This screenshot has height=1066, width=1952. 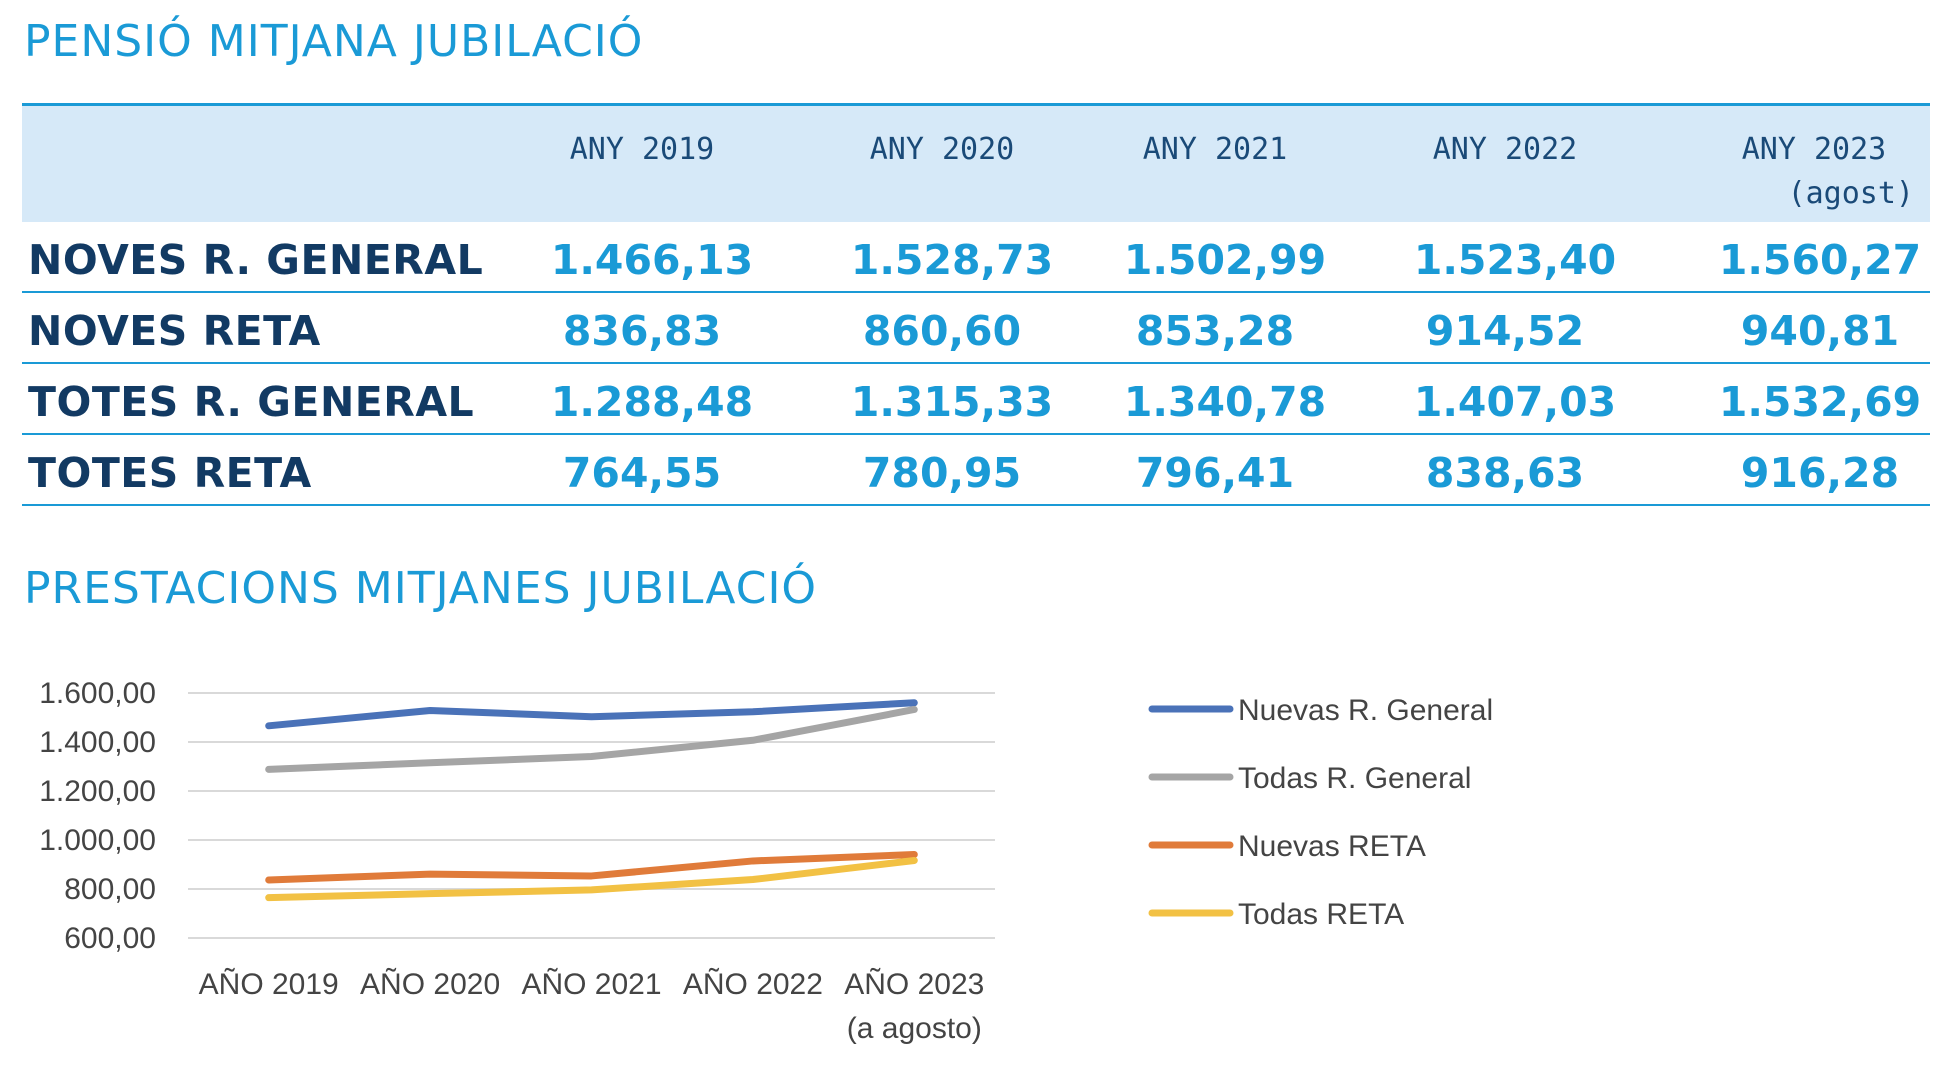 What do you see at coordinates (251, 402) in the screenshot?
I see `row-label: TOTES R. GENERAL` at bounding box center [251, 402].